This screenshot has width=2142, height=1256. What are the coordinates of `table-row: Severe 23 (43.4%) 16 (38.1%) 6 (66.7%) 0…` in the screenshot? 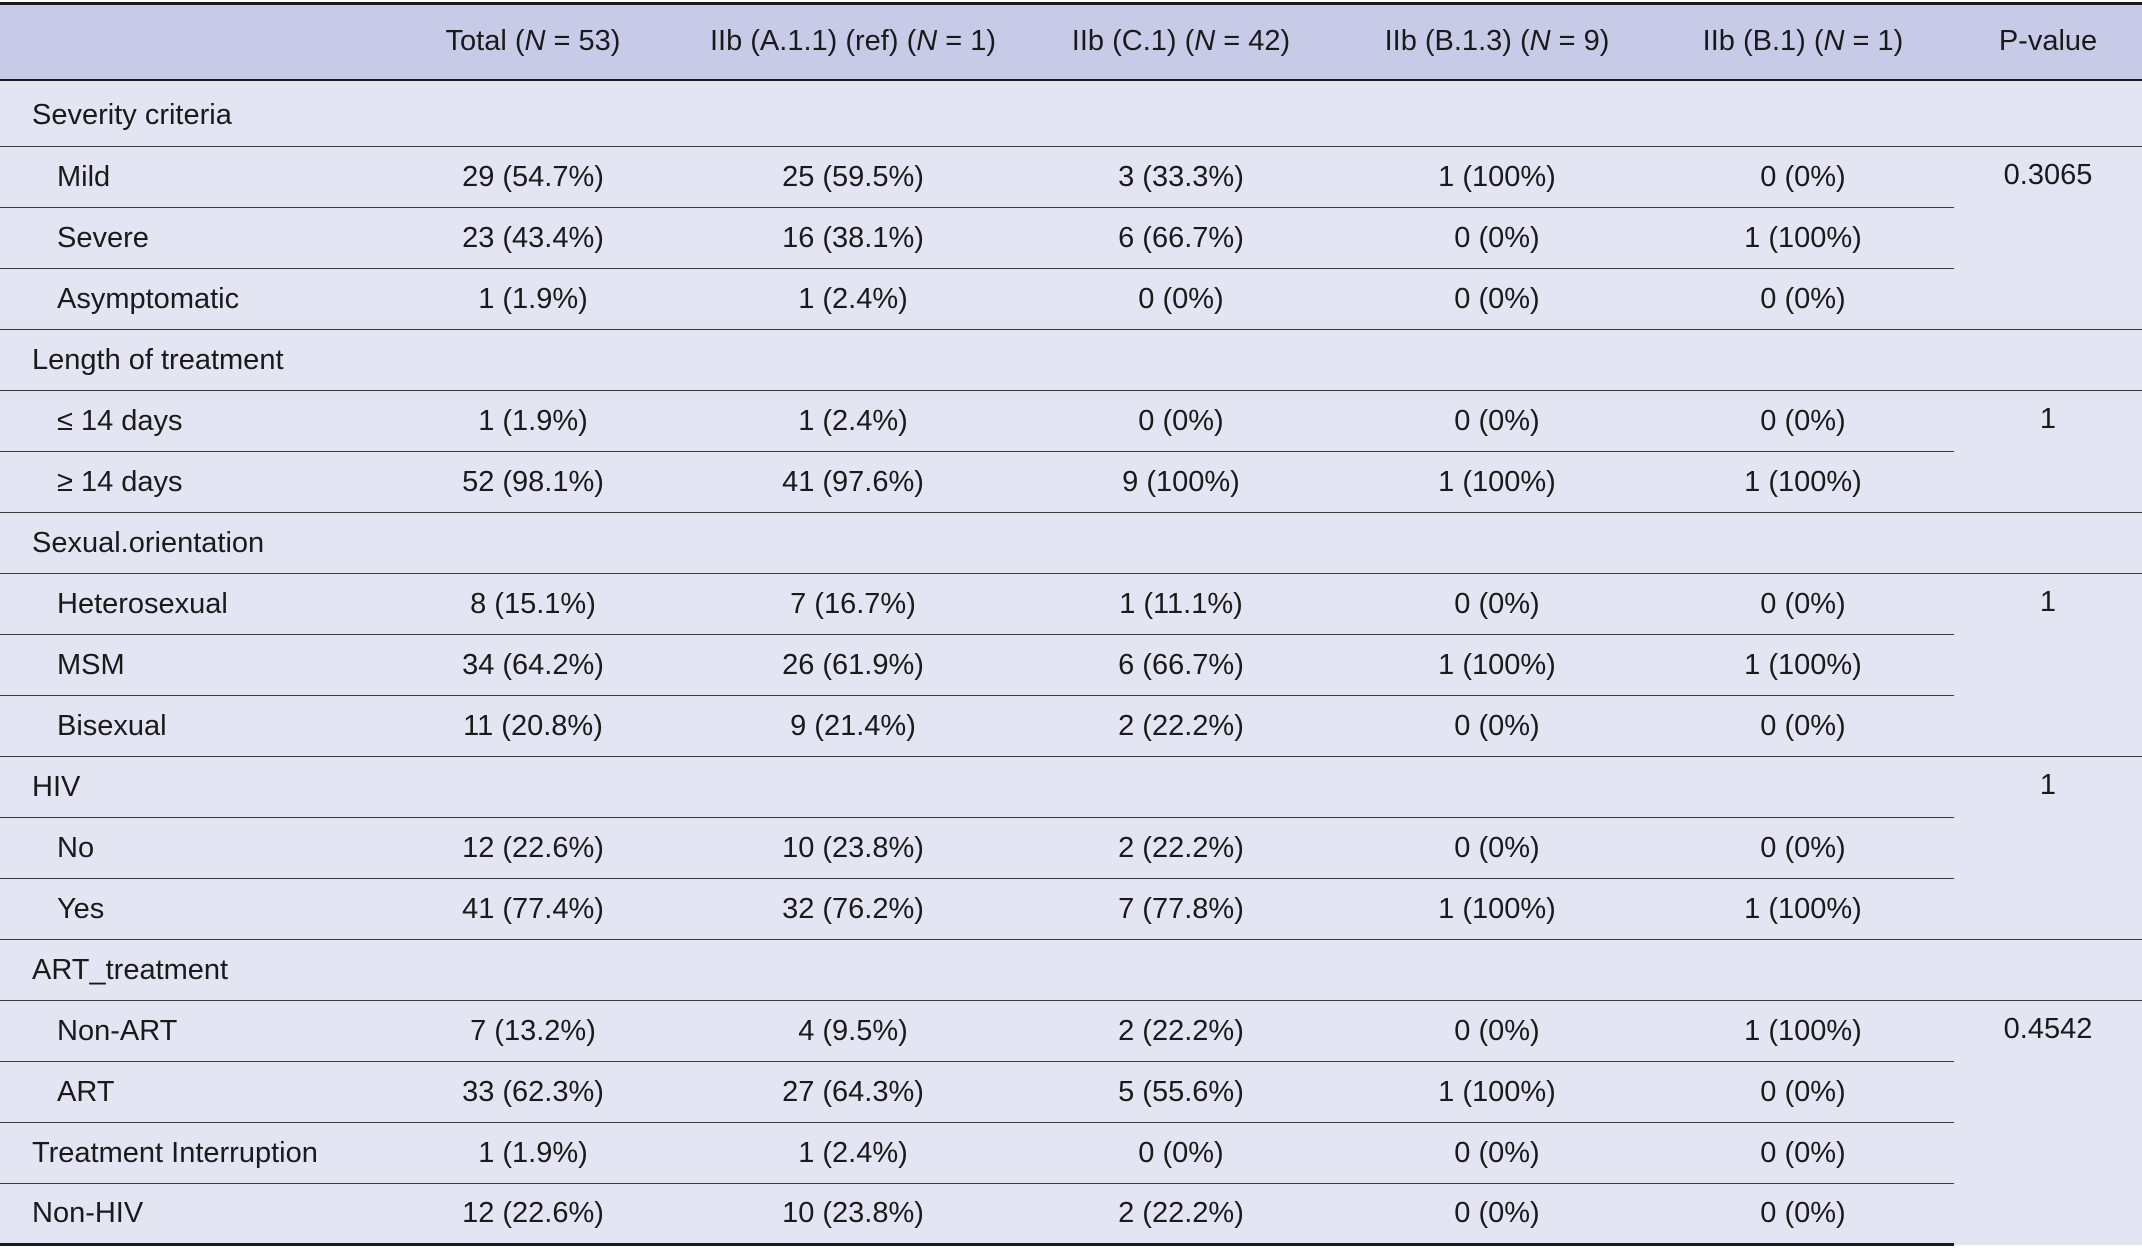 It's located at (1071, 238).